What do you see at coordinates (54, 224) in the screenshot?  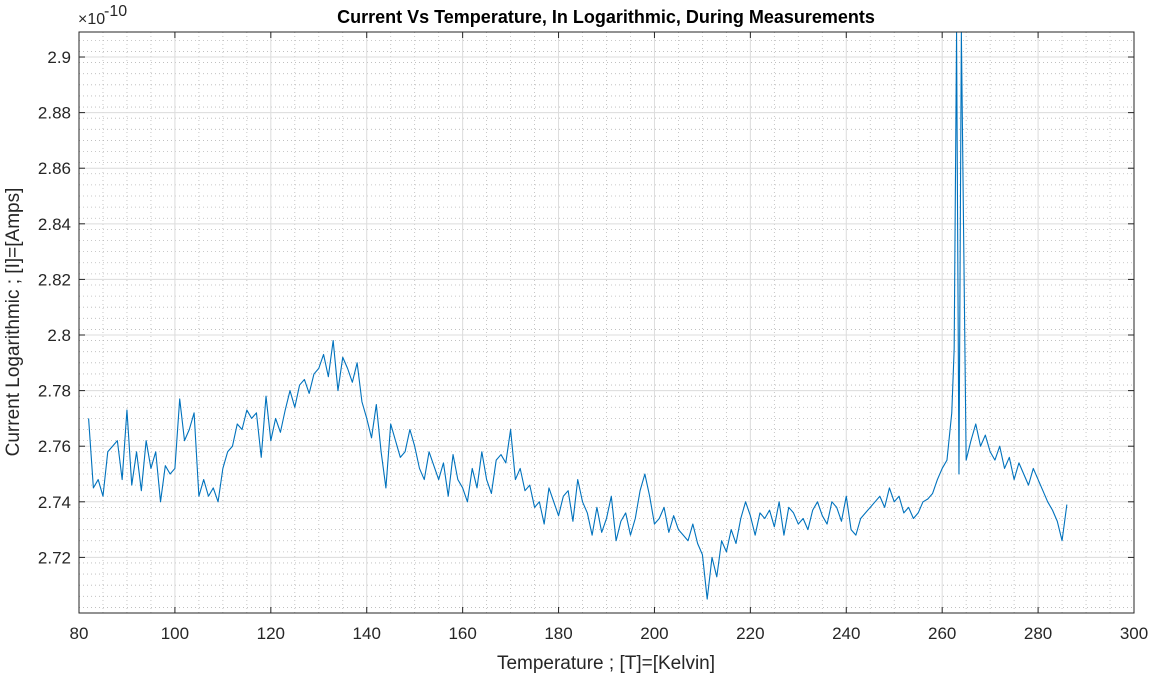 I see `y-tick-label: 2.84` at bounding box center [54, 224].